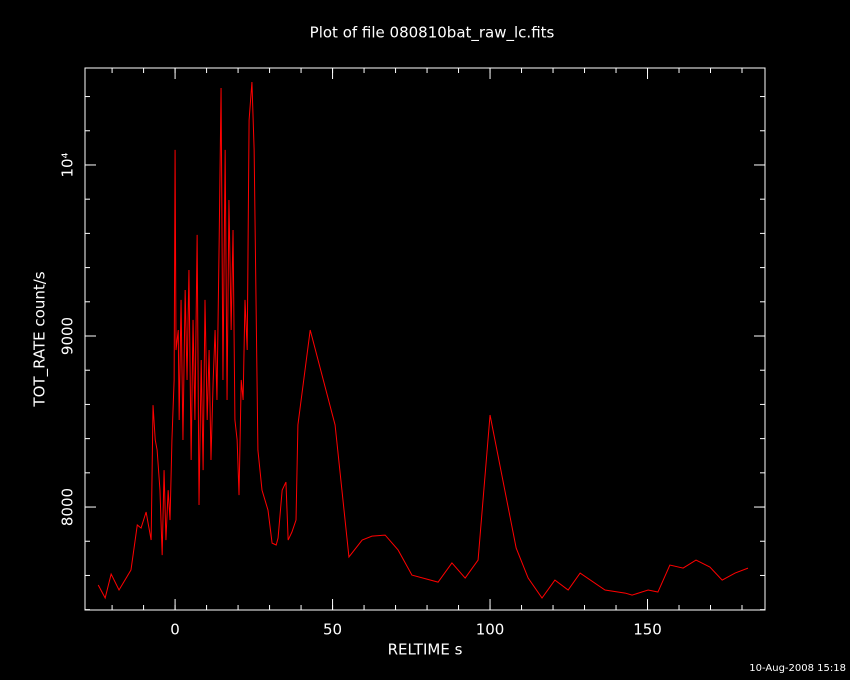  Describe the element at coordinates (332, 630) in the screenshot. I see `x-tick-label: 50` at that location.